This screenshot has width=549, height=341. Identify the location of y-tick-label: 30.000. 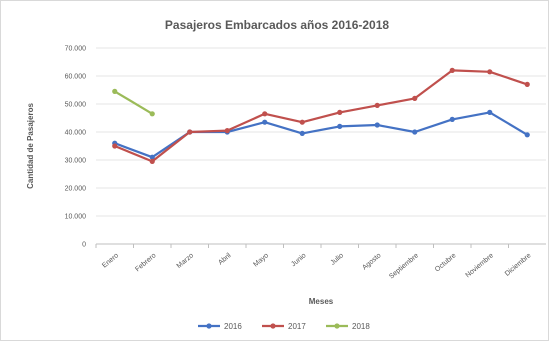
(76, 161).